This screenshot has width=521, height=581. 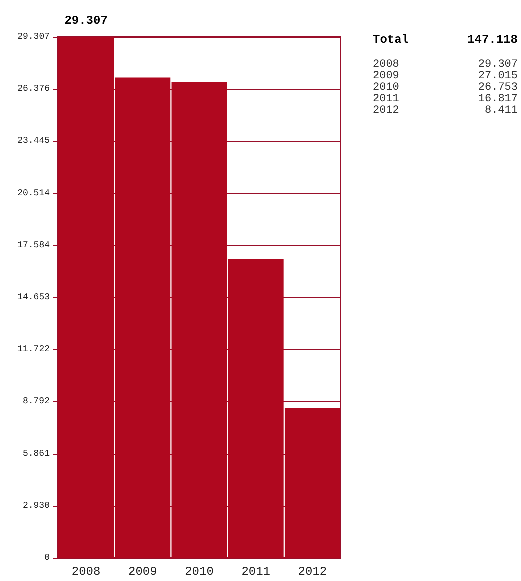 What do you see at coordinates (34, 89) in the screenshot?
I see `y-tick-label: 26.376` at bounding box center [34, 89].